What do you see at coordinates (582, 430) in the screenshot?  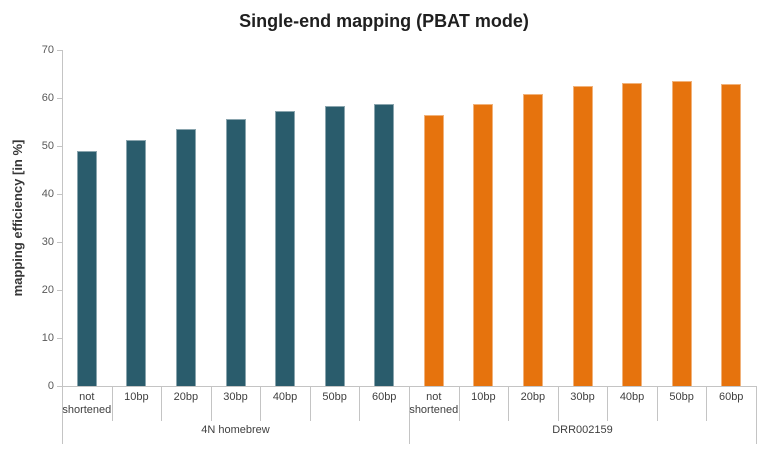 I see `group-label: DRR002159` at bounding box center [582, 430].